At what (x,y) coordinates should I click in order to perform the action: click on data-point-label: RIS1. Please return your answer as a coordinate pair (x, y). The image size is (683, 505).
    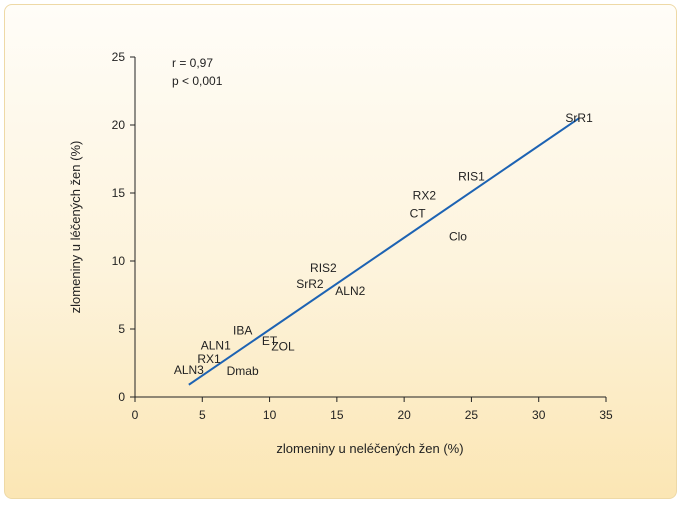
    Looking at the image, I should click on (471, 177).